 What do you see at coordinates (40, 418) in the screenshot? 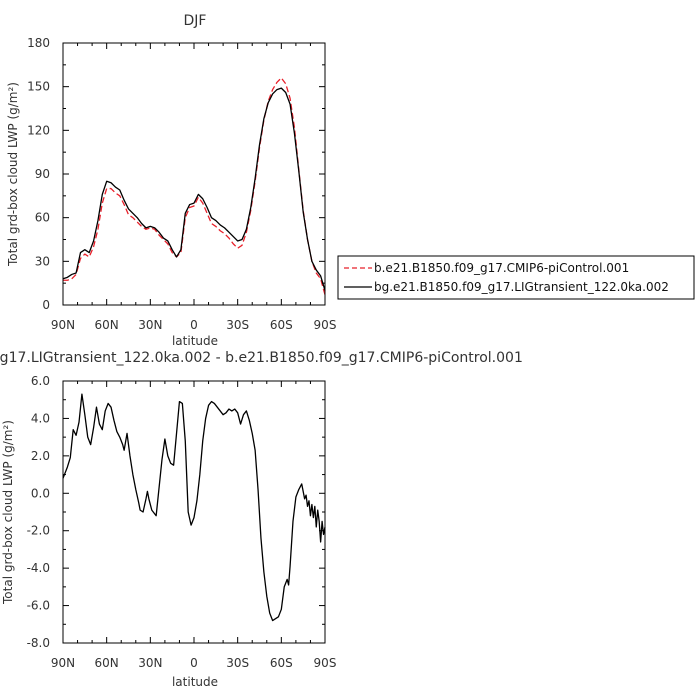
I see `bottom-y-tick-label: 4.0` at bounding box center [40, 418].